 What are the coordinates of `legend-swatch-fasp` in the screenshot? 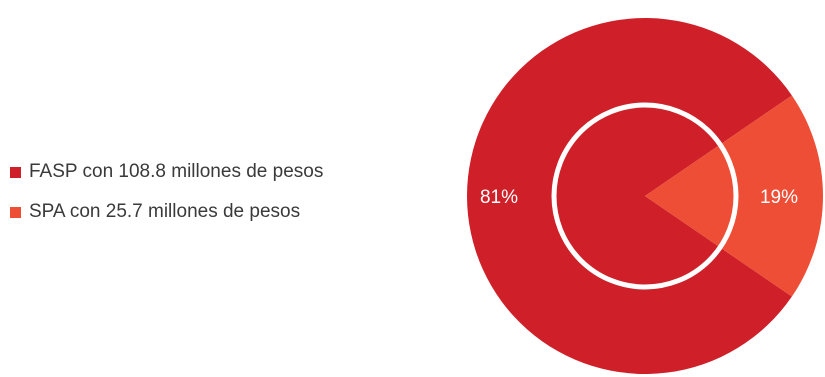 It's located at (15, 172).